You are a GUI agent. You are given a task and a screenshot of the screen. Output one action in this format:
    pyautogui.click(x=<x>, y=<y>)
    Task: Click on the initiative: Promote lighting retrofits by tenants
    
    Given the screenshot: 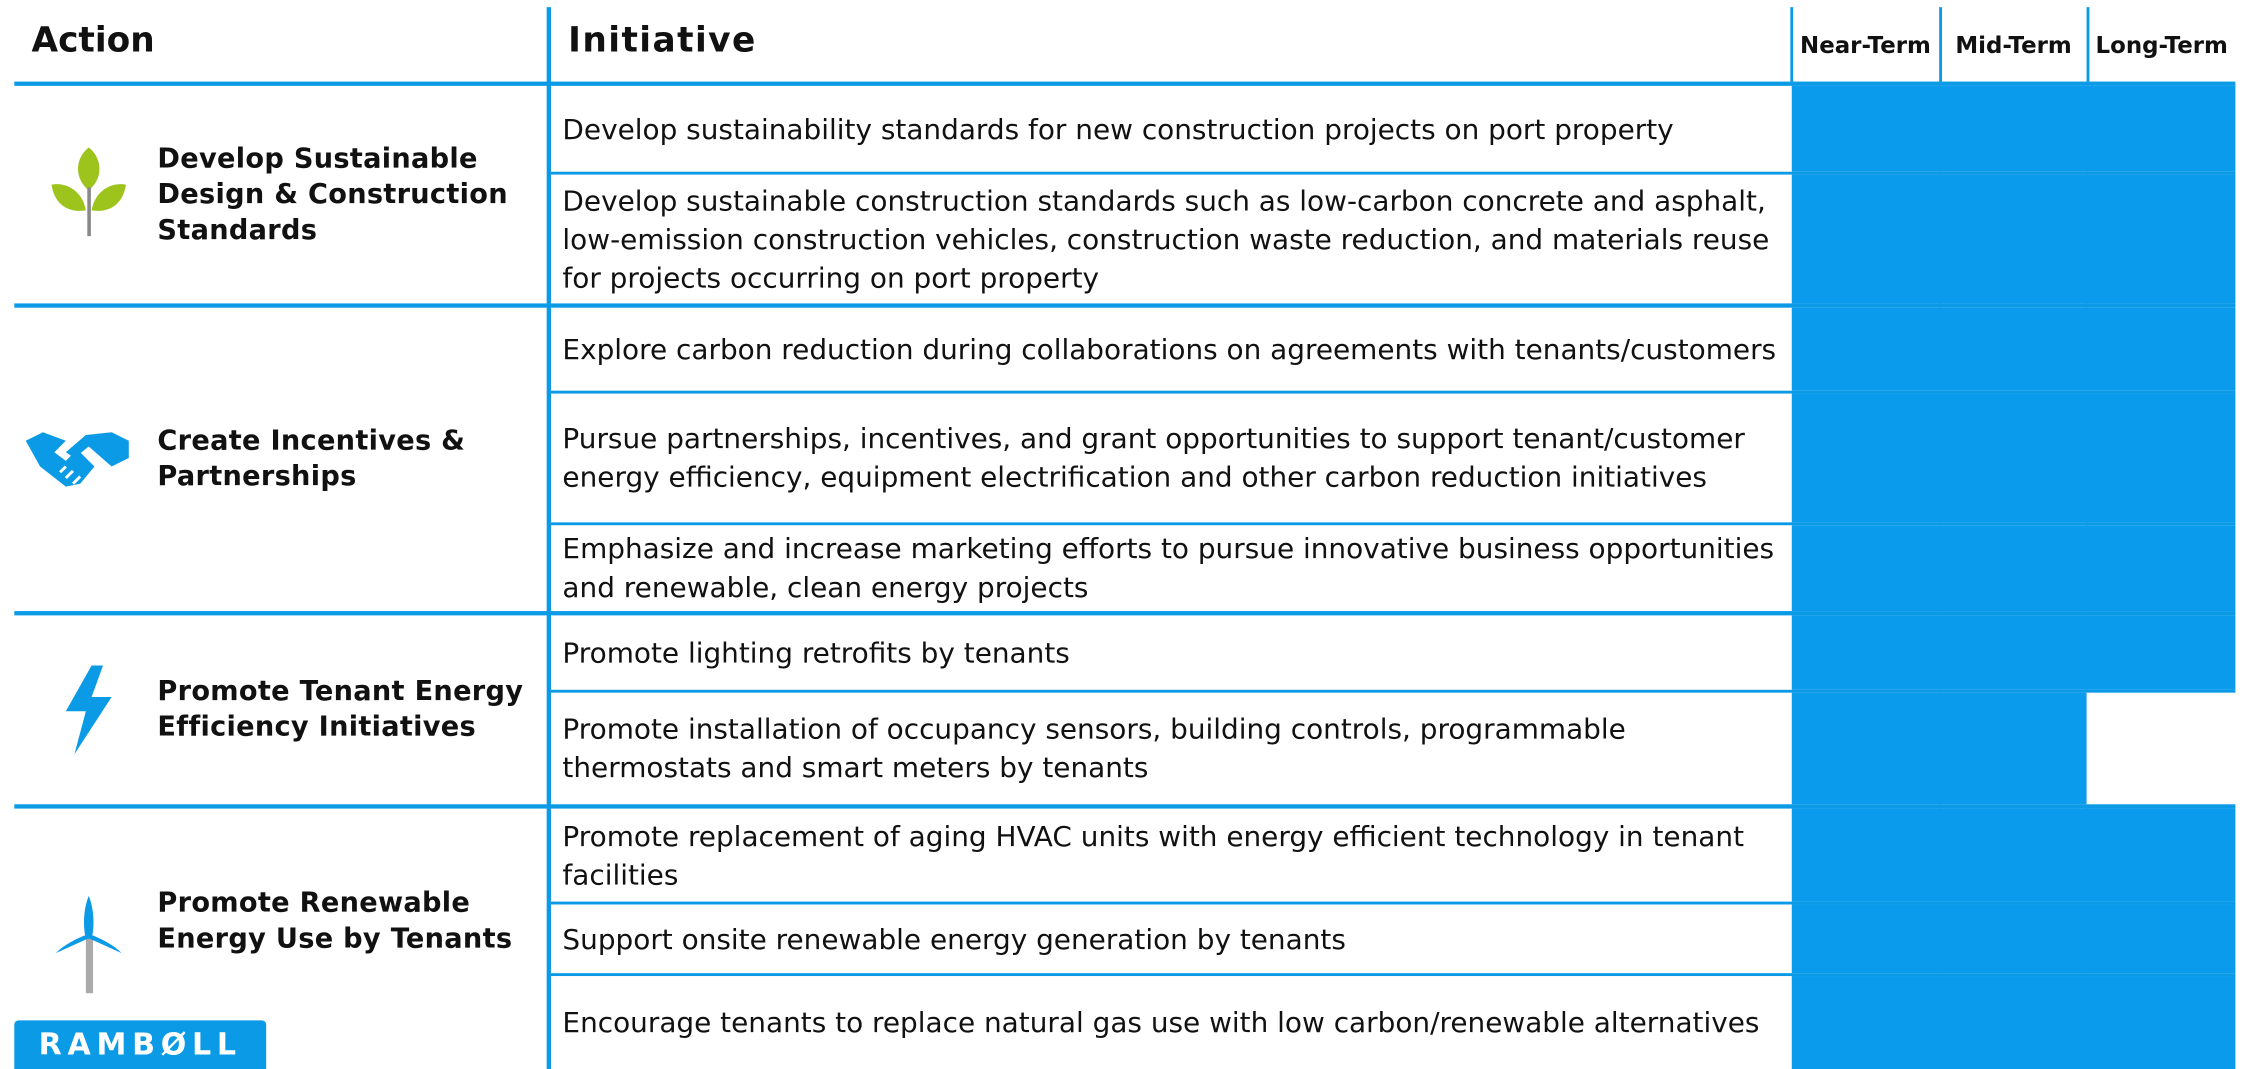 What is the action you would take?
    pyautogui.click(x=816, y=653)
    